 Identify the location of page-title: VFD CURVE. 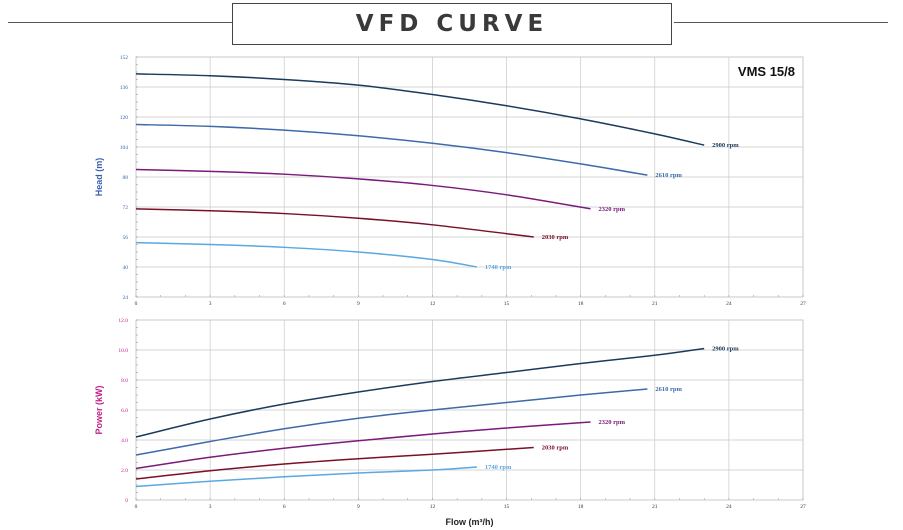
(452, 24).